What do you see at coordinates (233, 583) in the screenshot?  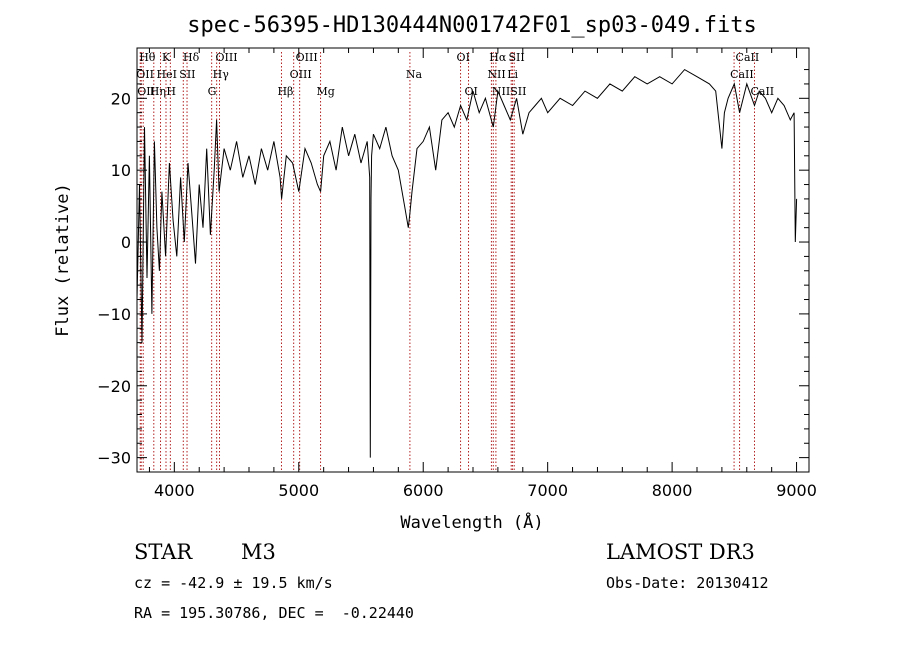 I see `redshift-velocity: cz = -42.9 ± 19.5 km/s` at bounding box center [233, 583].